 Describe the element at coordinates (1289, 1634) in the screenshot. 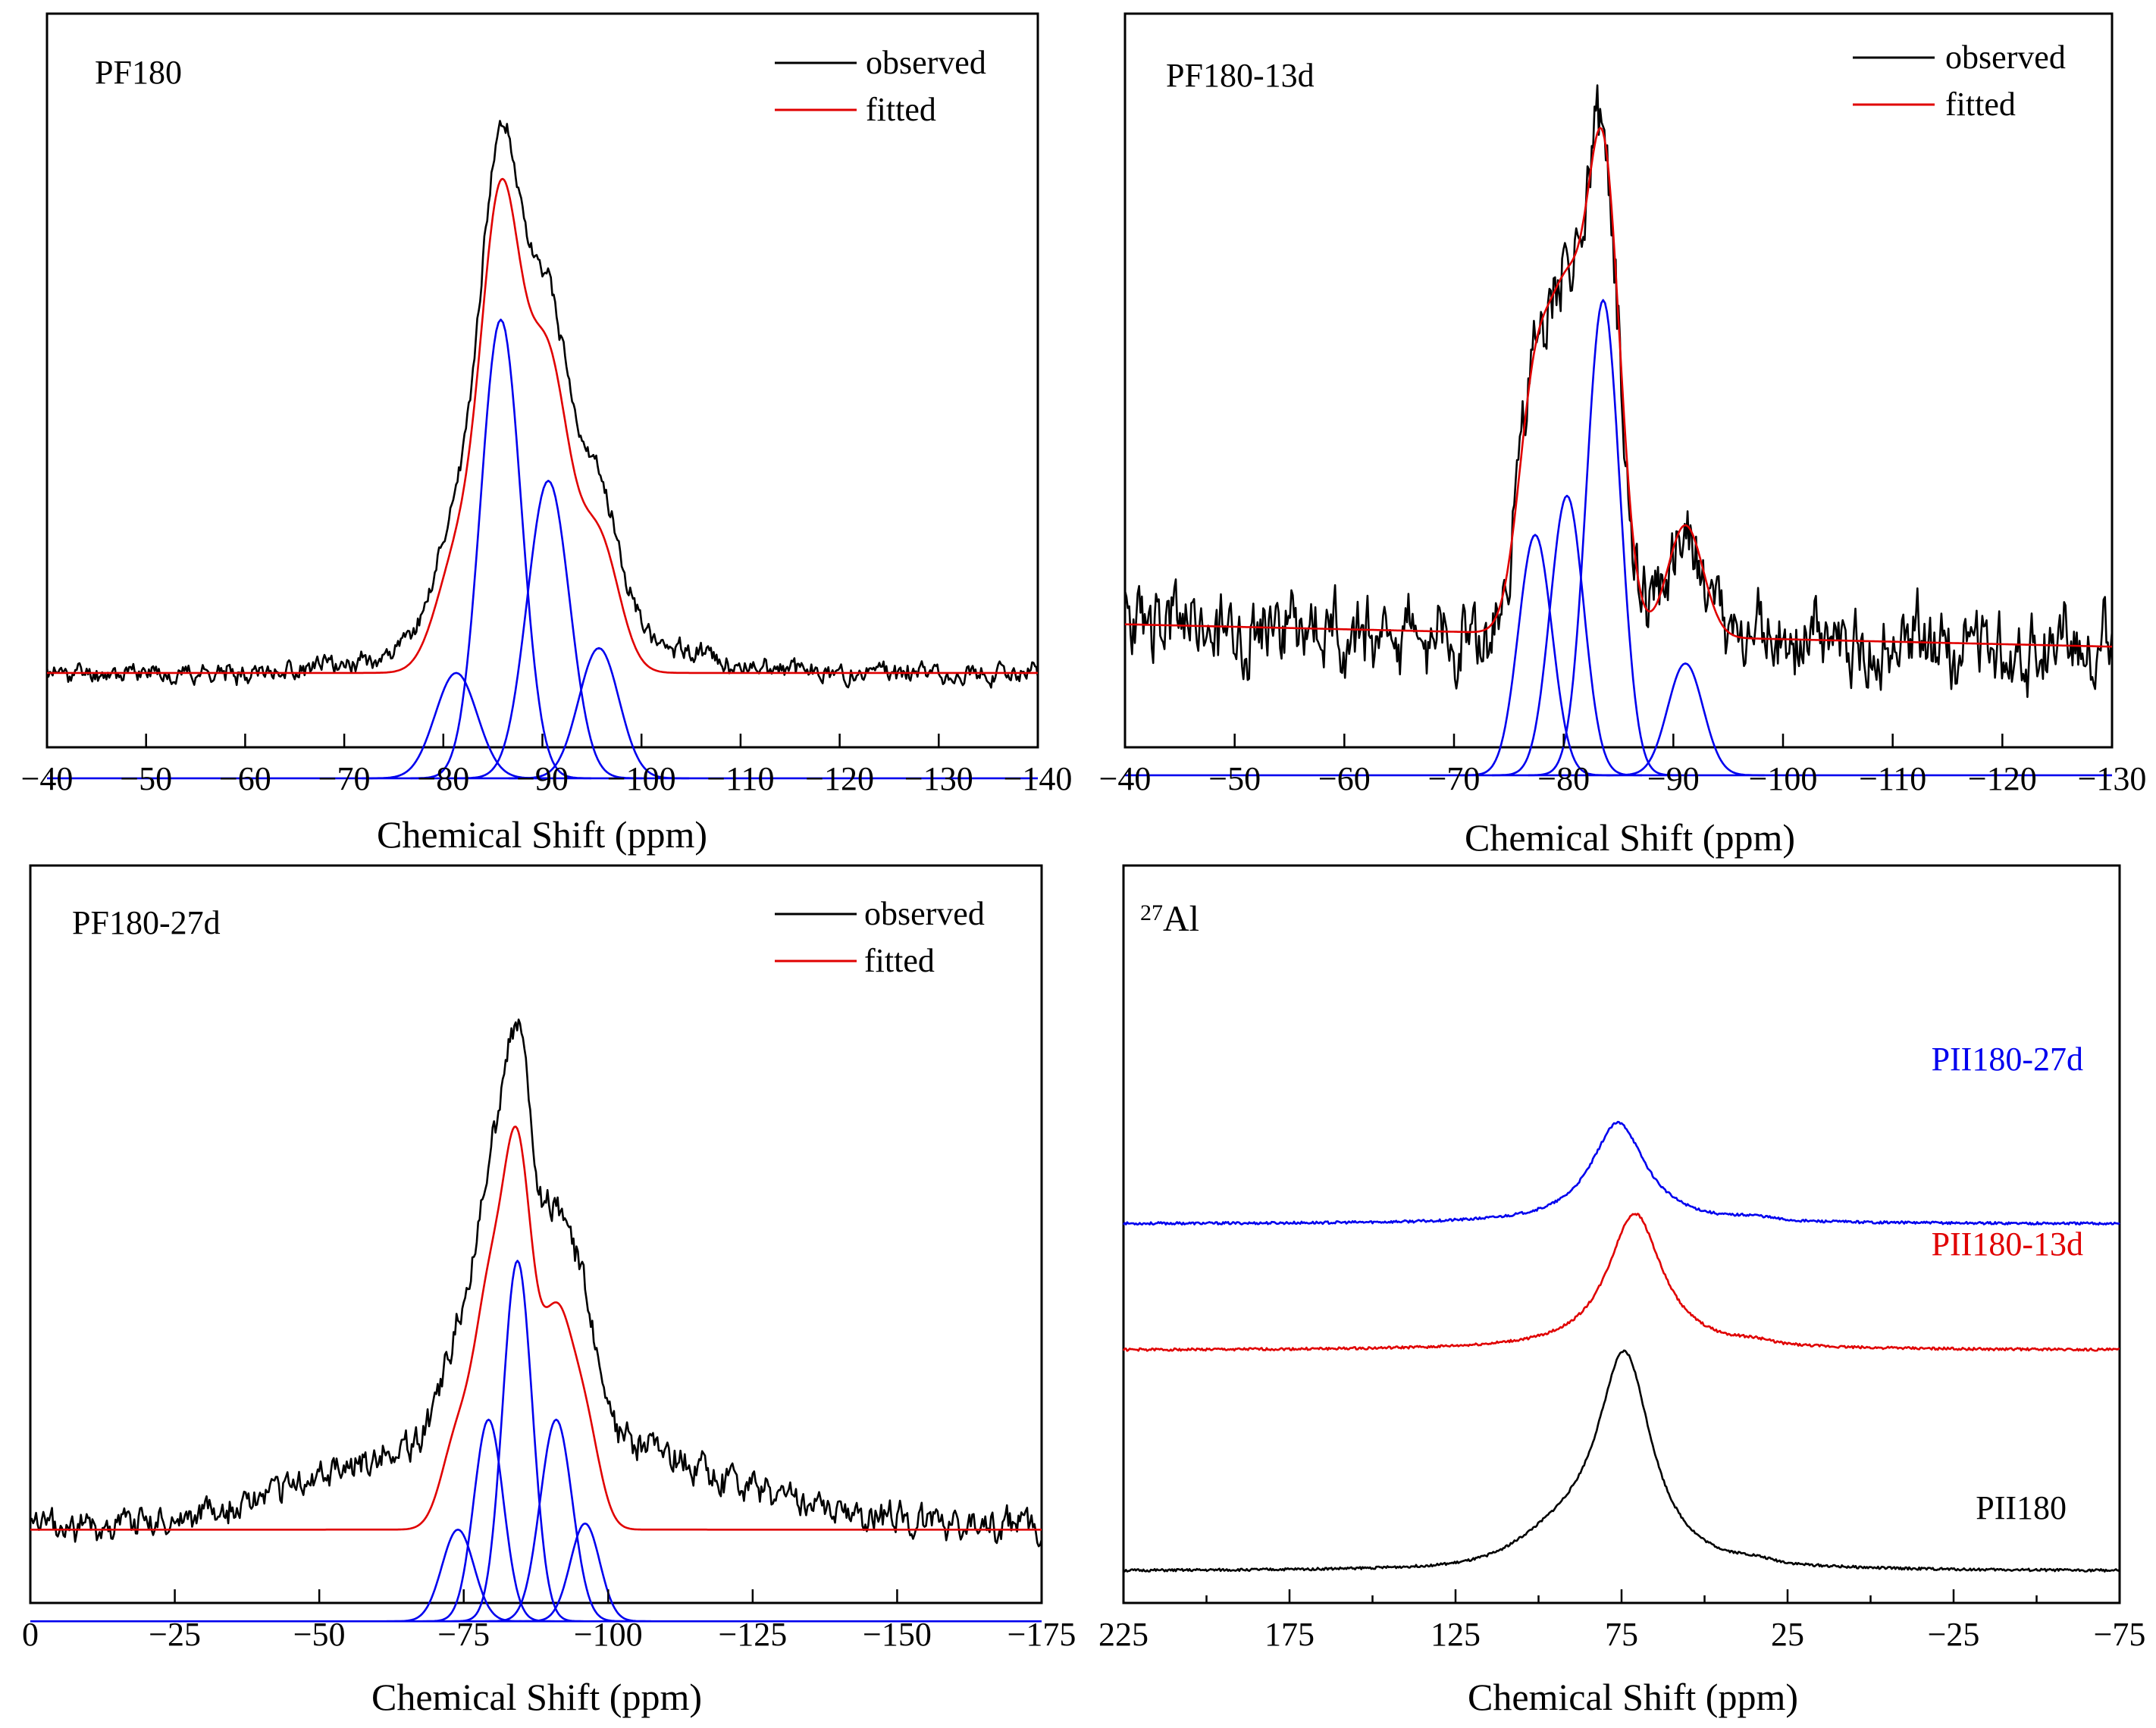

I see `x-tick-label: 175` at that location.